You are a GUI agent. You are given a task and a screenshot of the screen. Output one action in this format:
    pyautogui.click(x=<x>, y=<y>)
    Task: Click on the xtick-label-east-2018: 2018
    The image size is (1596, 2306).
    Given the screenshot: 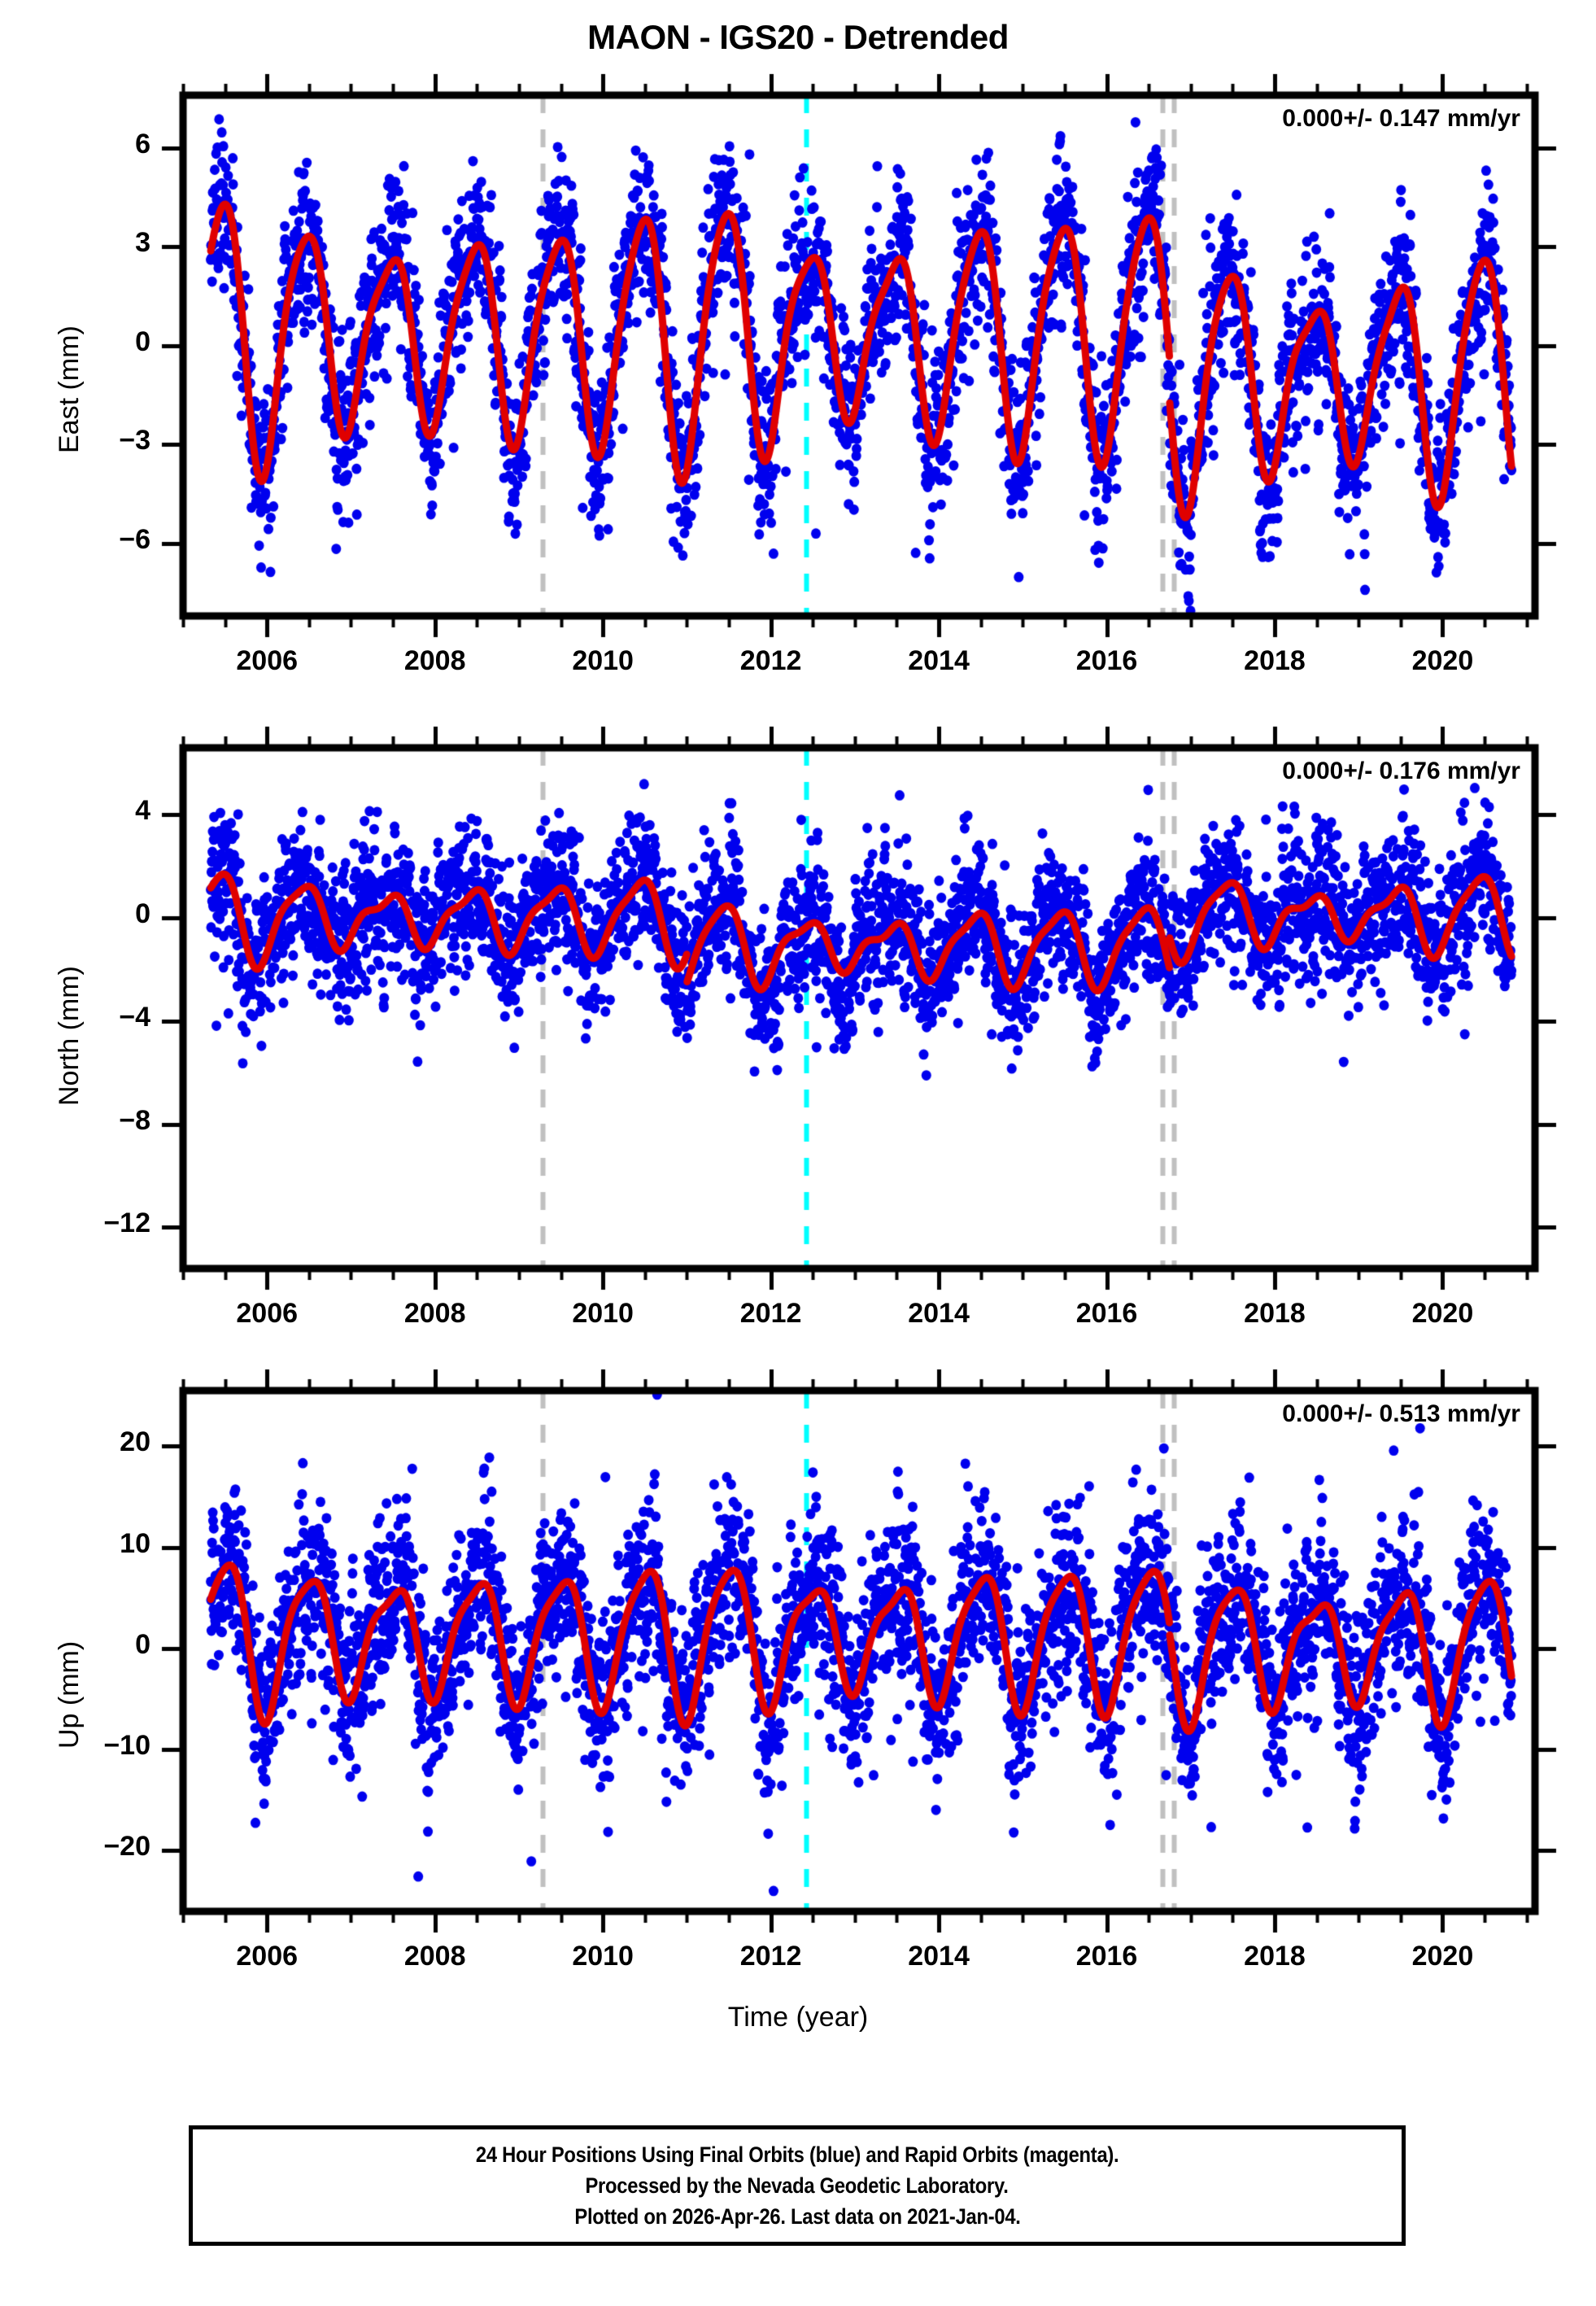 What is the action you would take?
    pyautogui.click(x=1275, y=660)
    